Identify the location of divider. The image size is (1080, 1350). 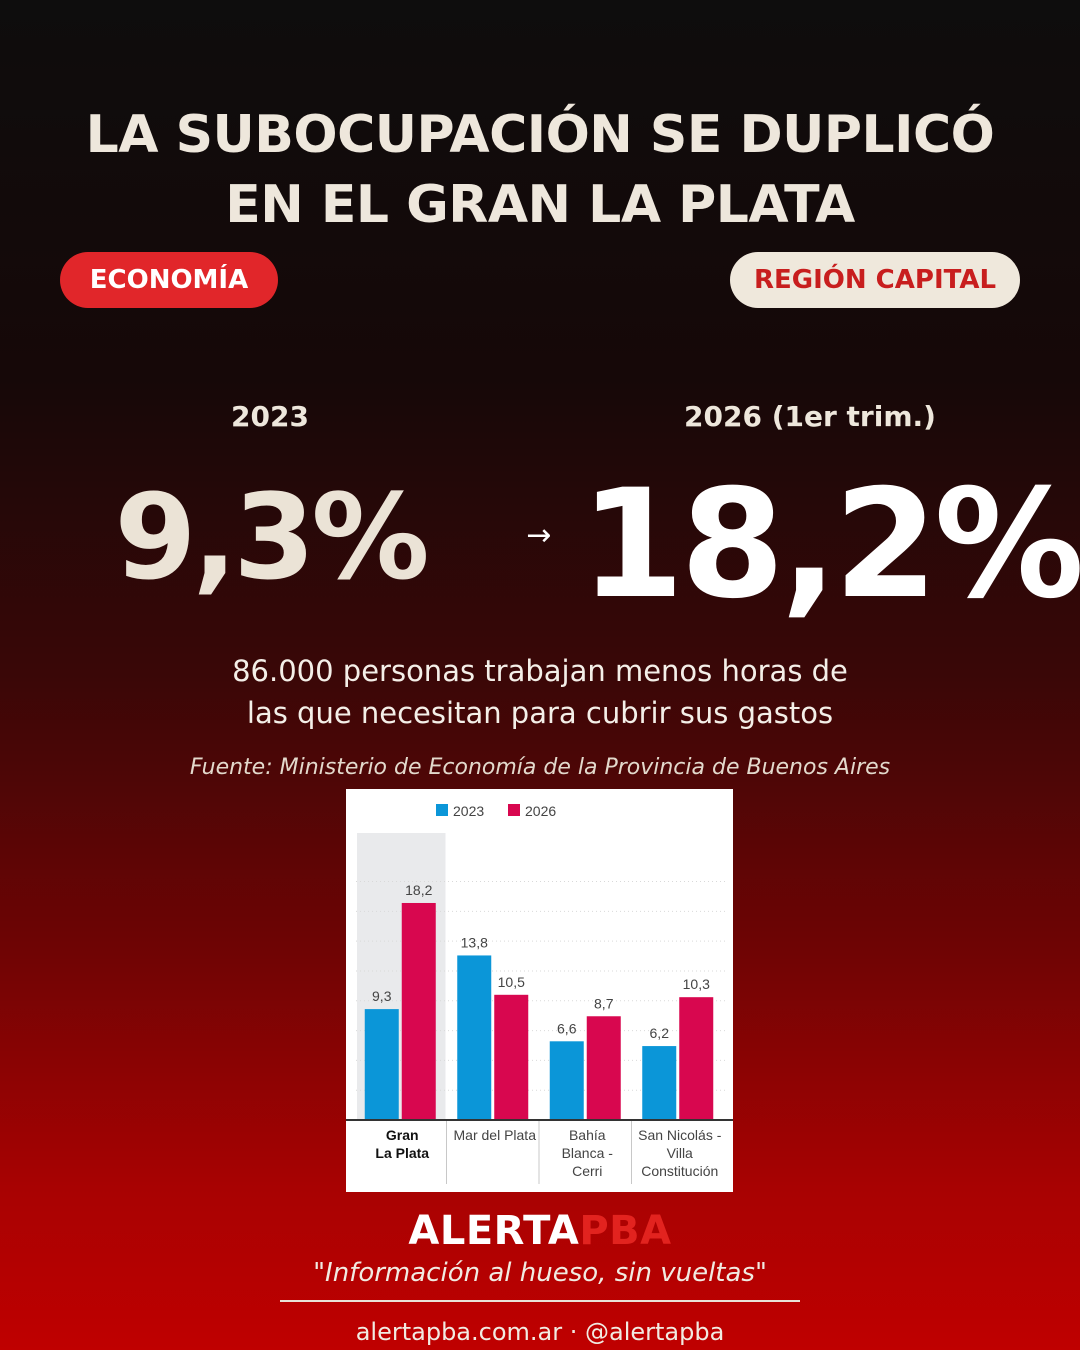
(540, 1301).